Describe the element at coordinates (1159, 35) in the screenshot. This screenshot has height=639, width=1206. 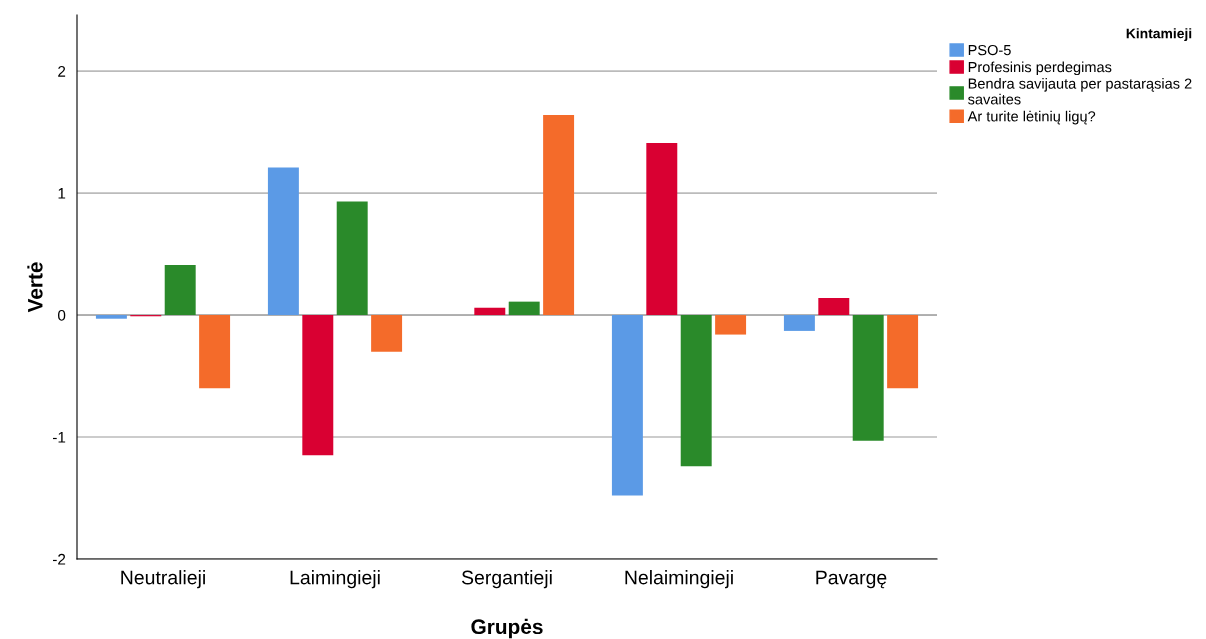
I see `legend-title: Kintamieji` at that location.